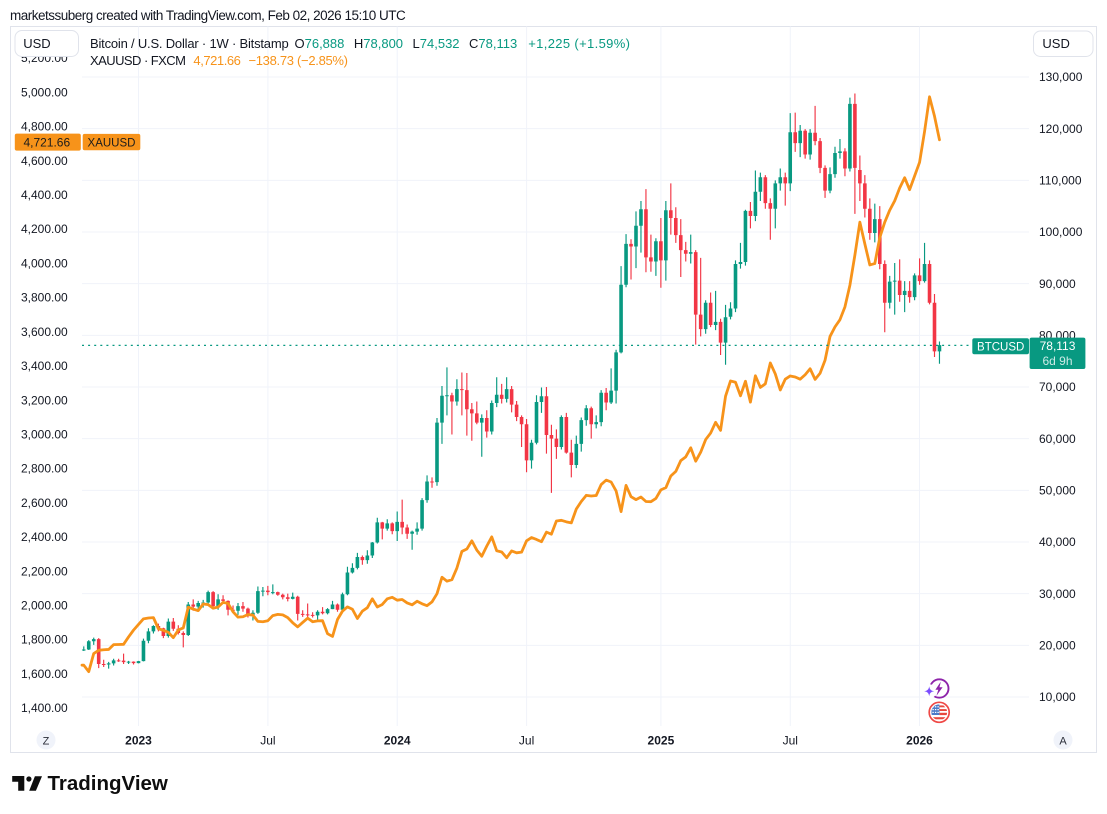 Image resolution: width=1107 pixels, height=814 pixels. Describe the element at coordinates (44, 195) in the screenshot. I see `svg-text: 4,400.00` at that location.